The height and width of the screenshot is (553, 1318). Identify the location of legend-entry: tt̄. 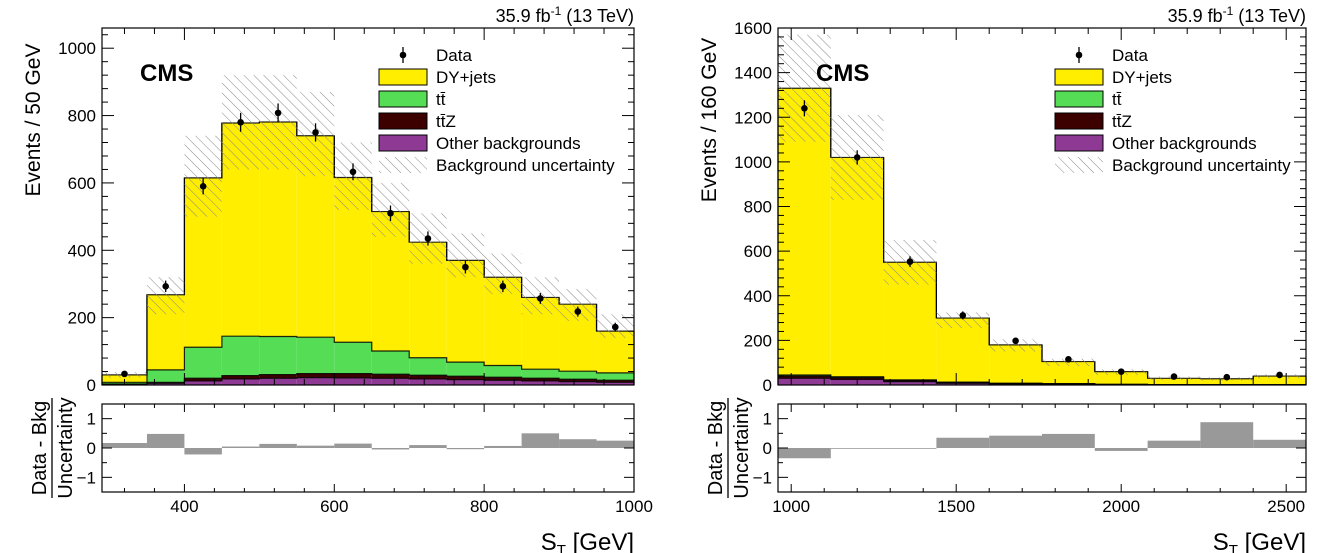
(1117, 99).